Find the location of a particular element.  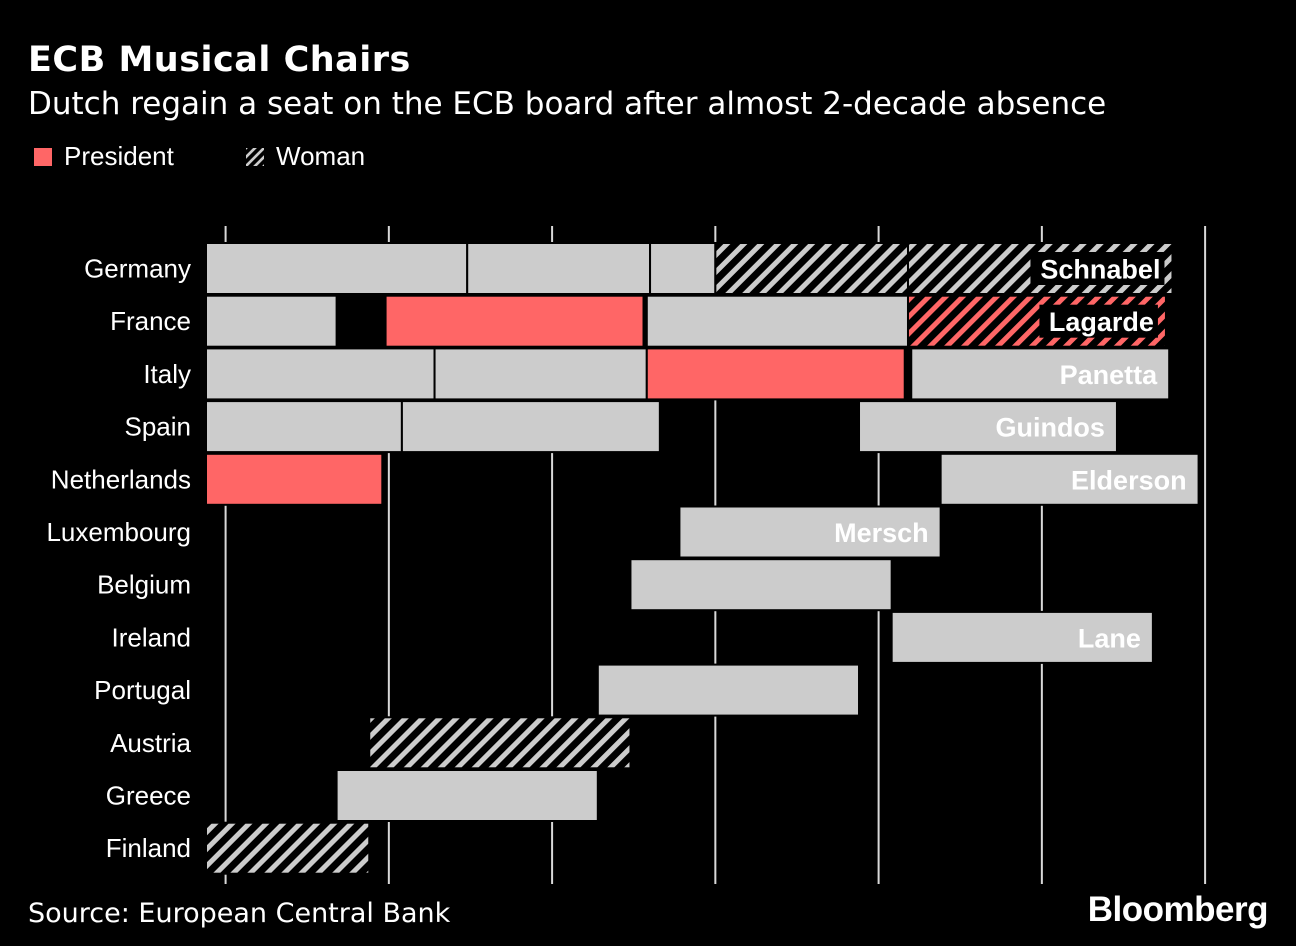

legend-item-president: President is located at coordinates (104, 156).